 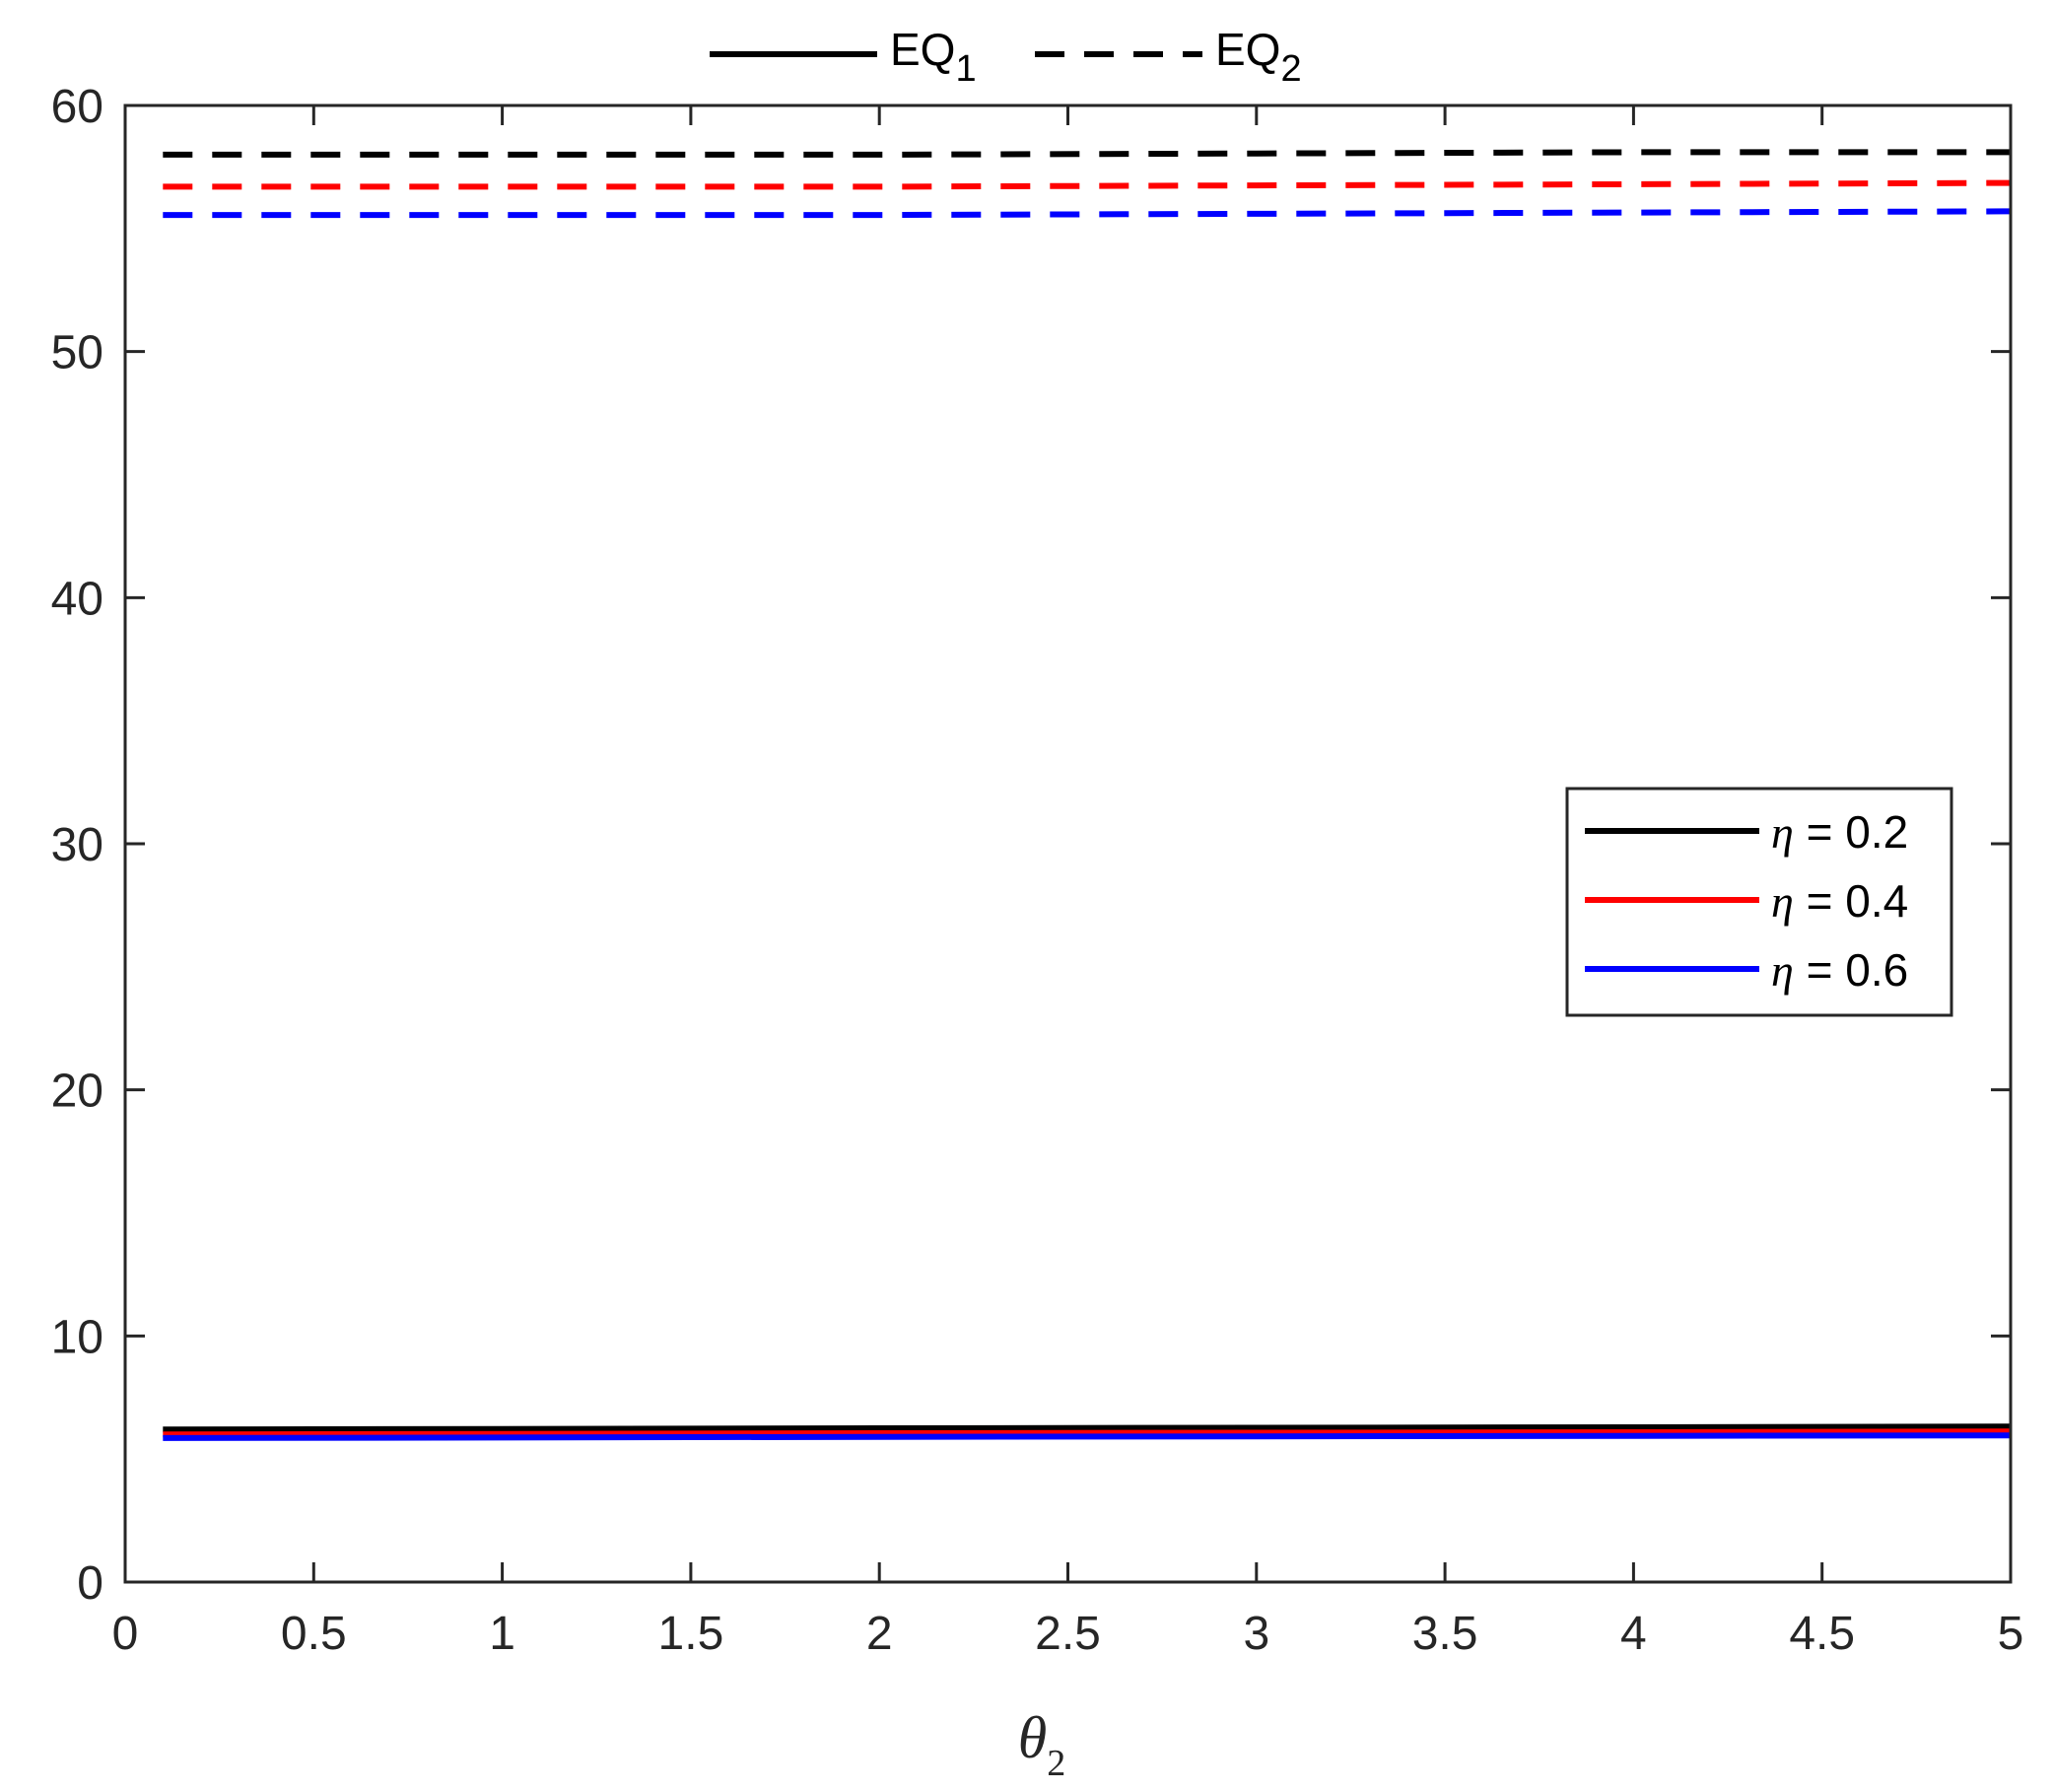 I want to click on color-legend-symbol-0: η, so click(x=1782, y=832).